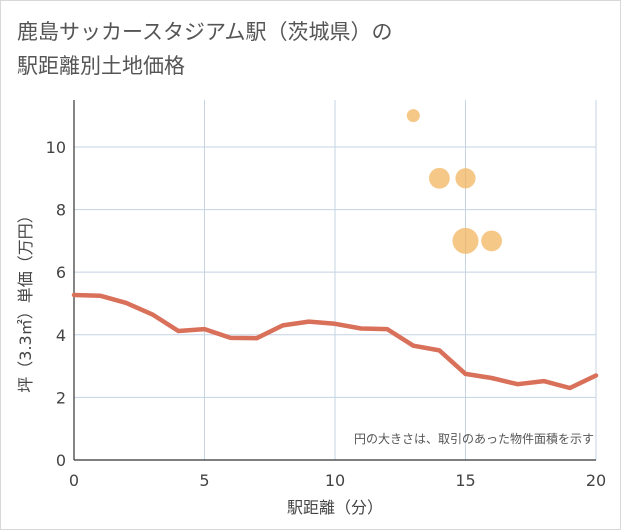 This screenshot has height=530, width=621. What do you see at coordinates (596, 480) in the screenshot?
I see `x-tick-label: 20` at bounding box center [596, 480].